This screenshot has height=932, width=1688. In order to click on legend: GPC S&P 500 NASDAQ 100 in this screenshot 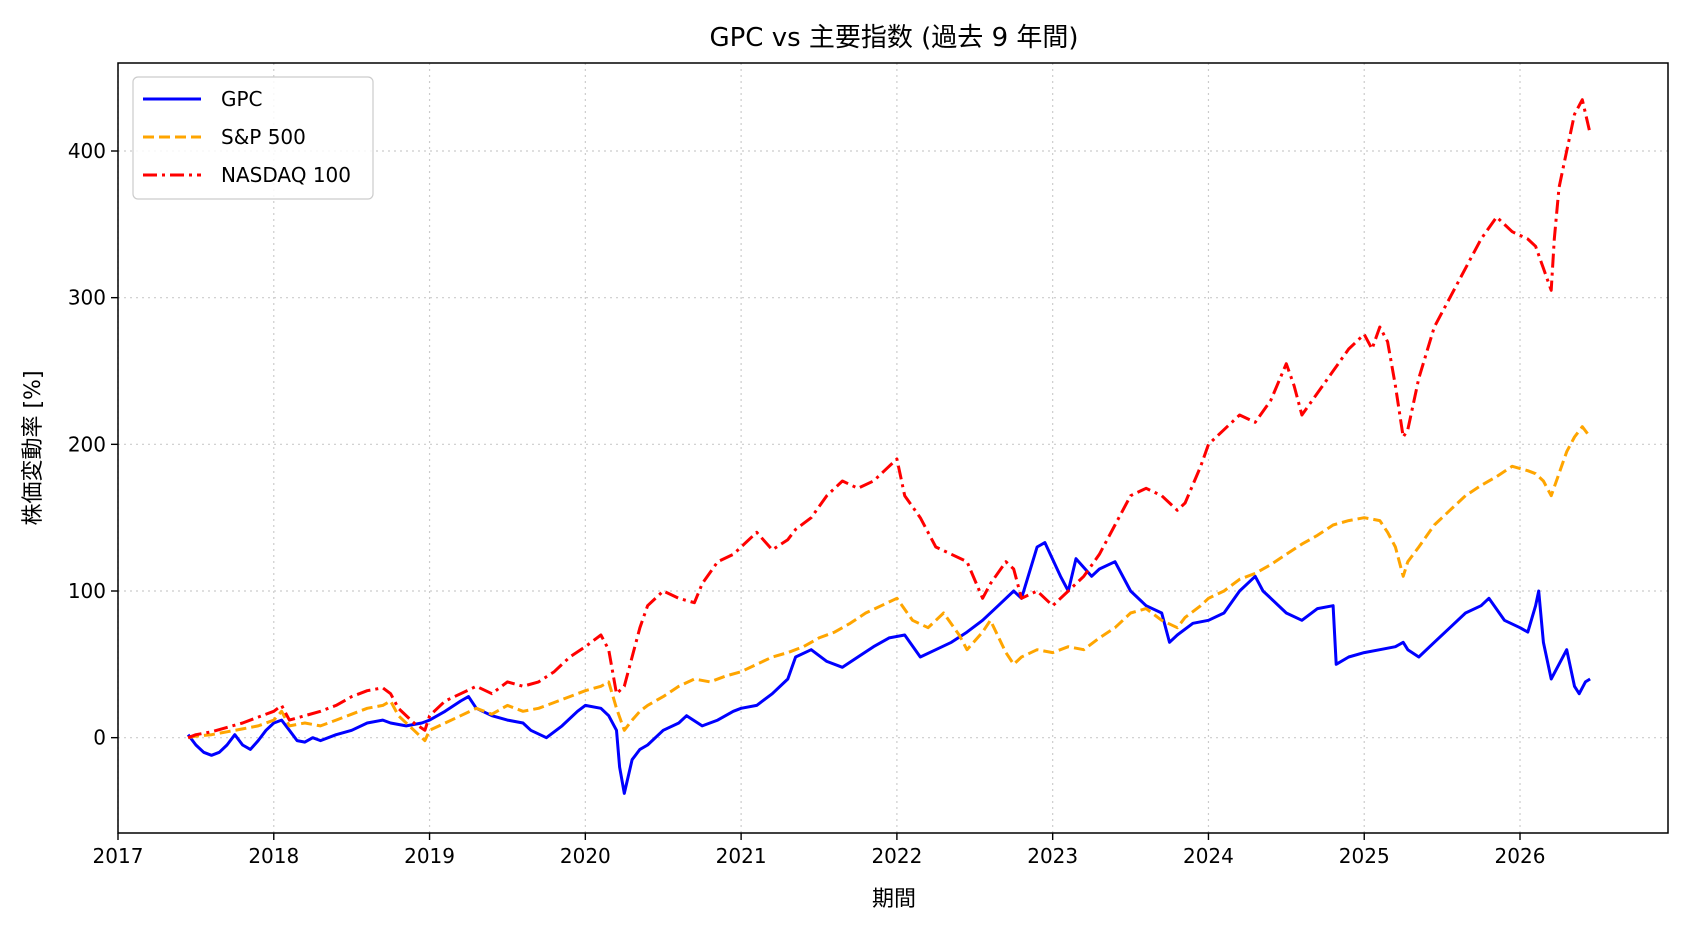, I will do `click(253, 138)`.